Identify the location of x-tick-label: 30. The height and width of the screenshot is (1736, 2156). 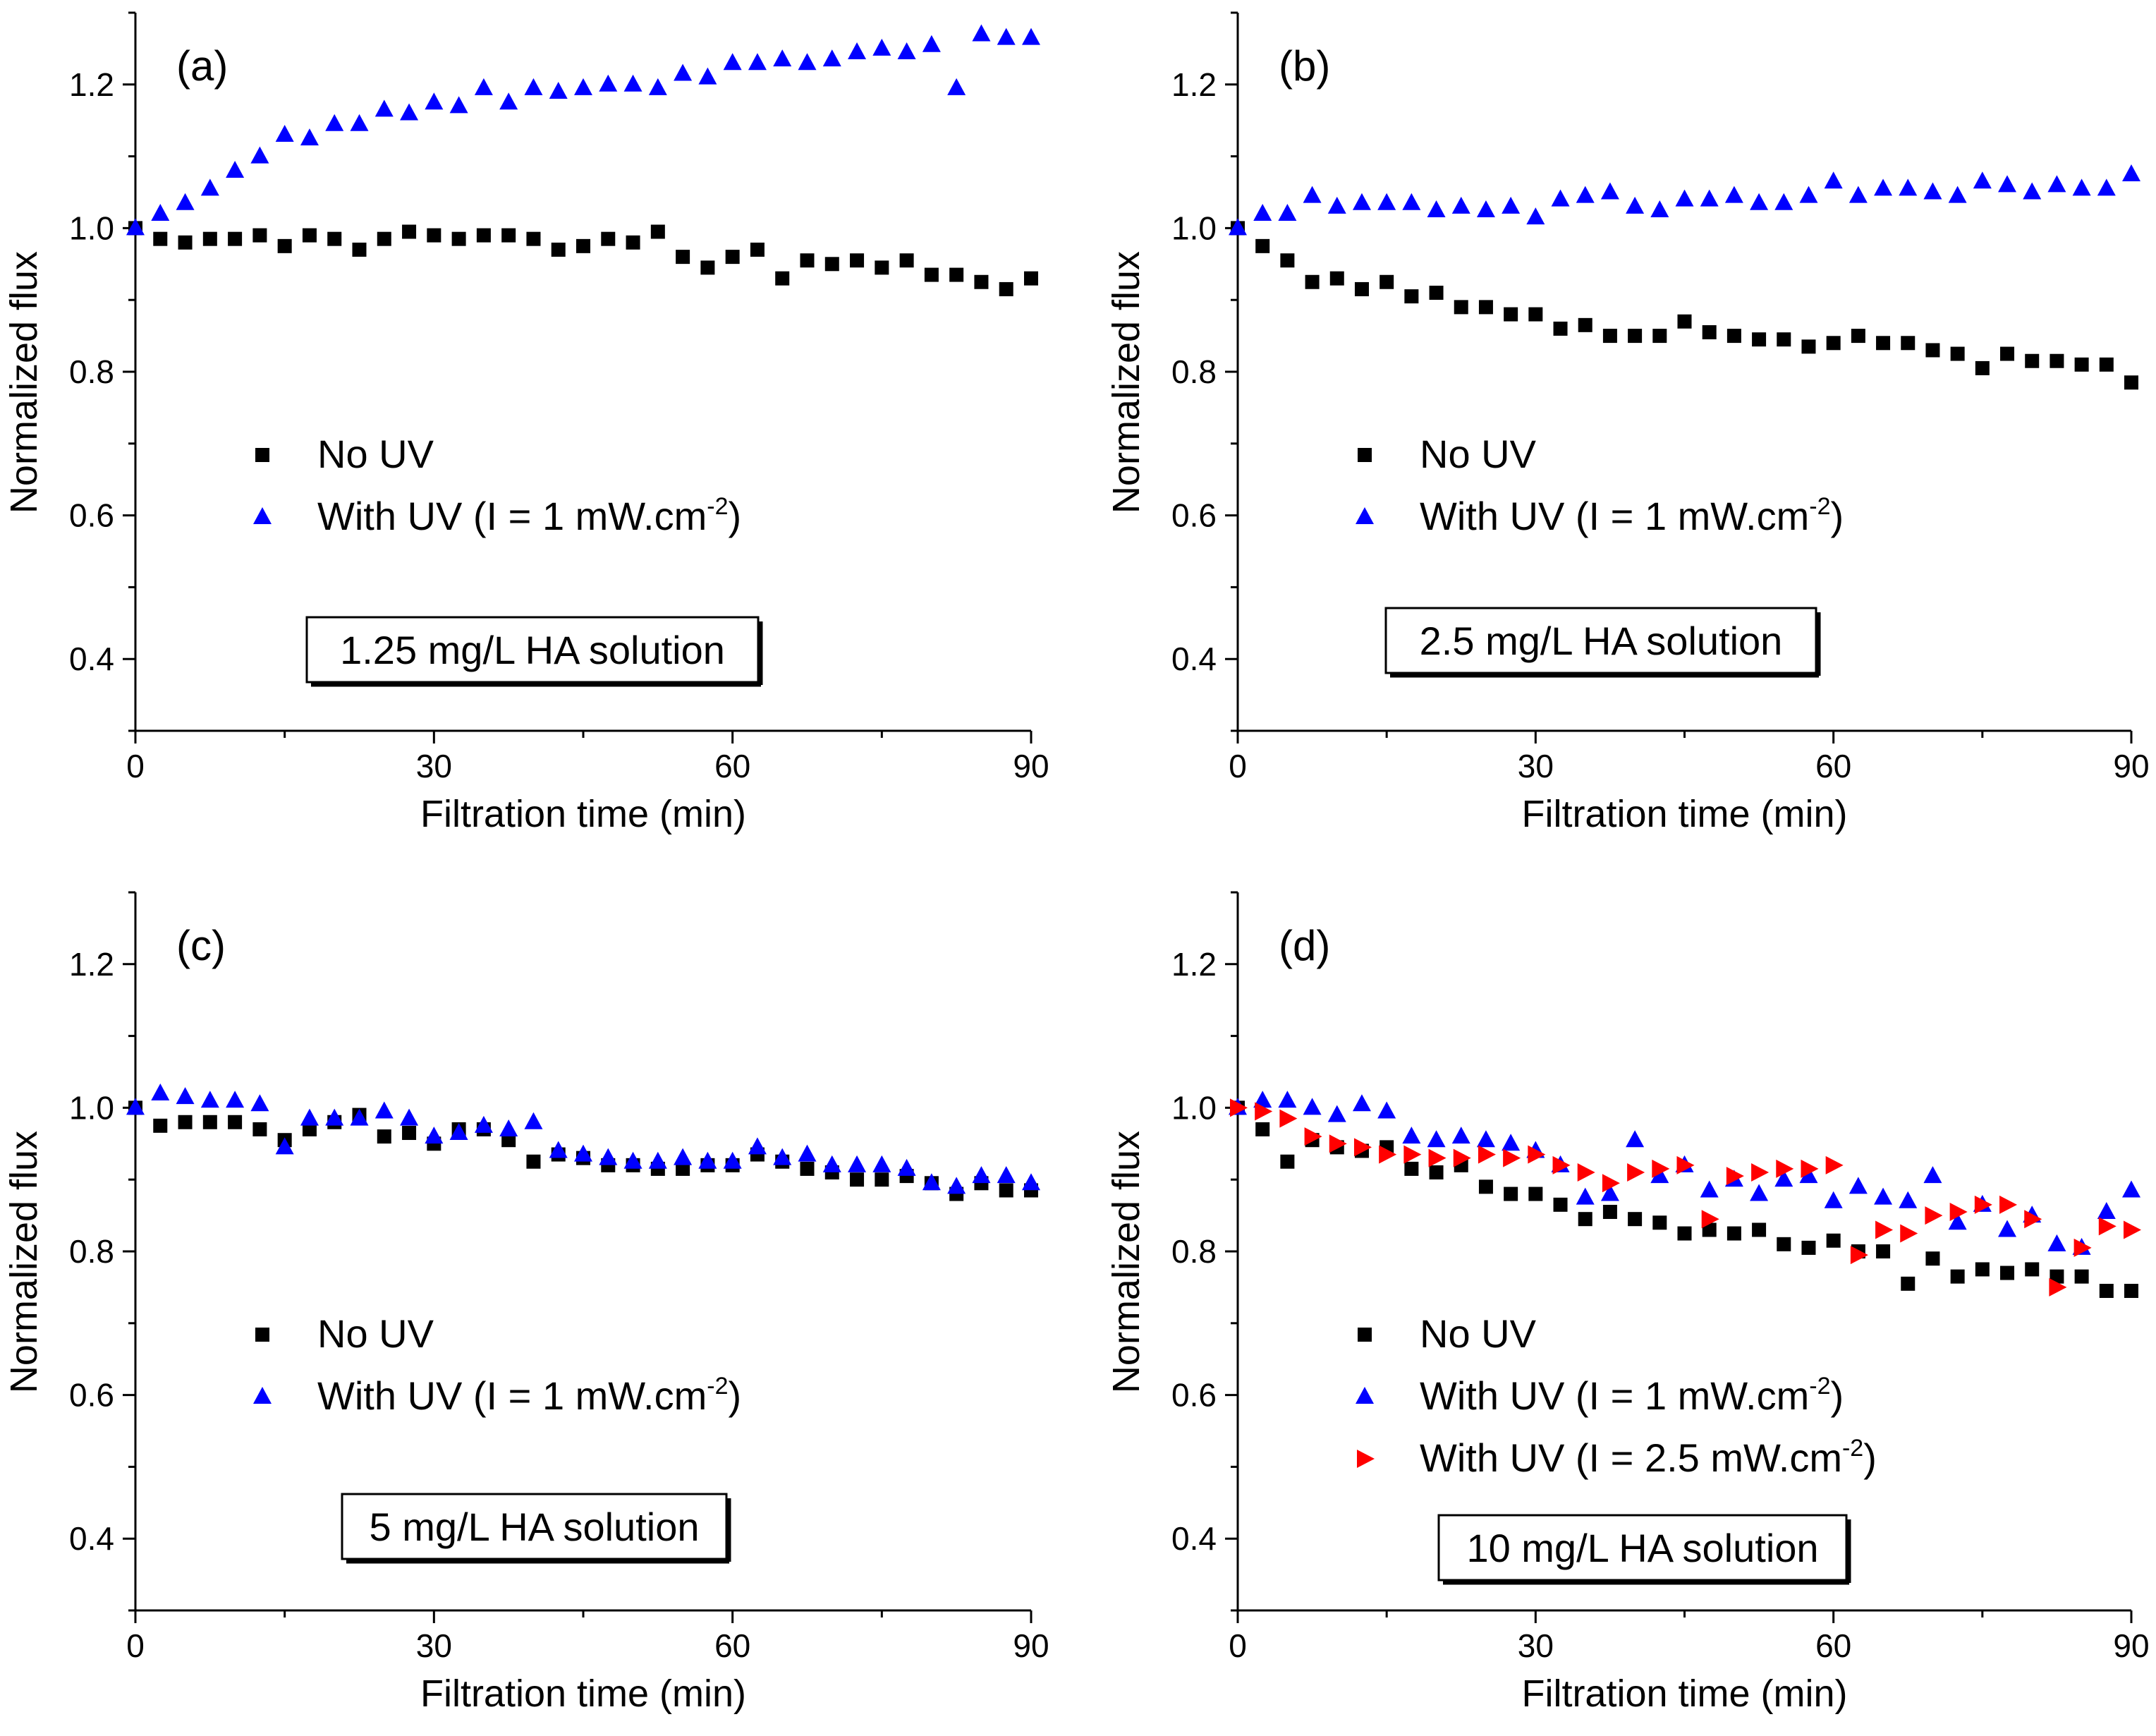
(1536, 1645).